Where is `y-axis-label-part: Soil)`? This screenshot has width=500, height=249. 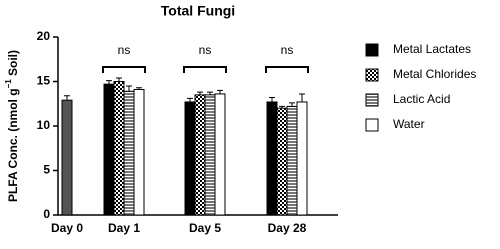 y-axis-label-part: Soil) is located at coordinates (13, 64).